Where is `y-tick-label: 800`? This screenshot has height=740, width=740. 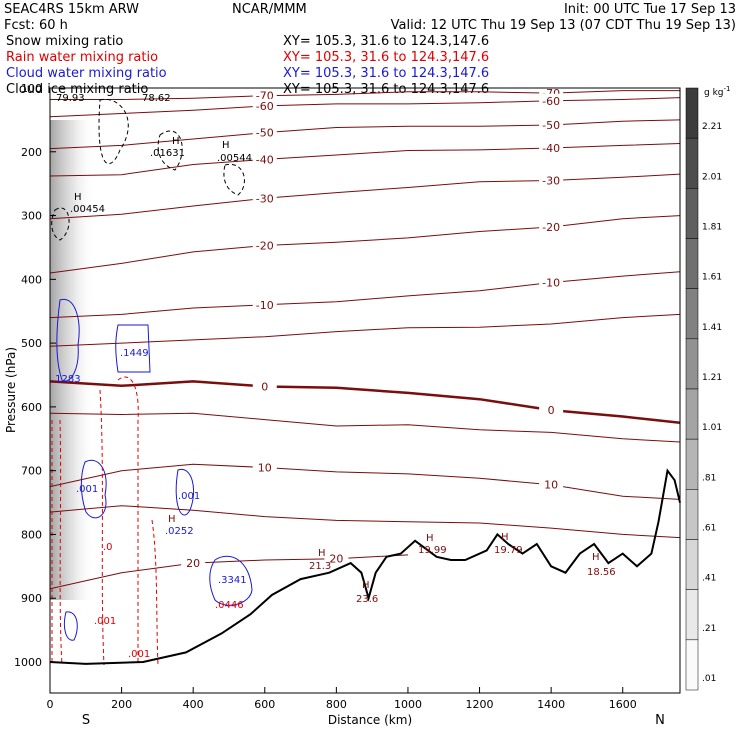
y-tick-label: 800 is located at coordinates (31, 534).